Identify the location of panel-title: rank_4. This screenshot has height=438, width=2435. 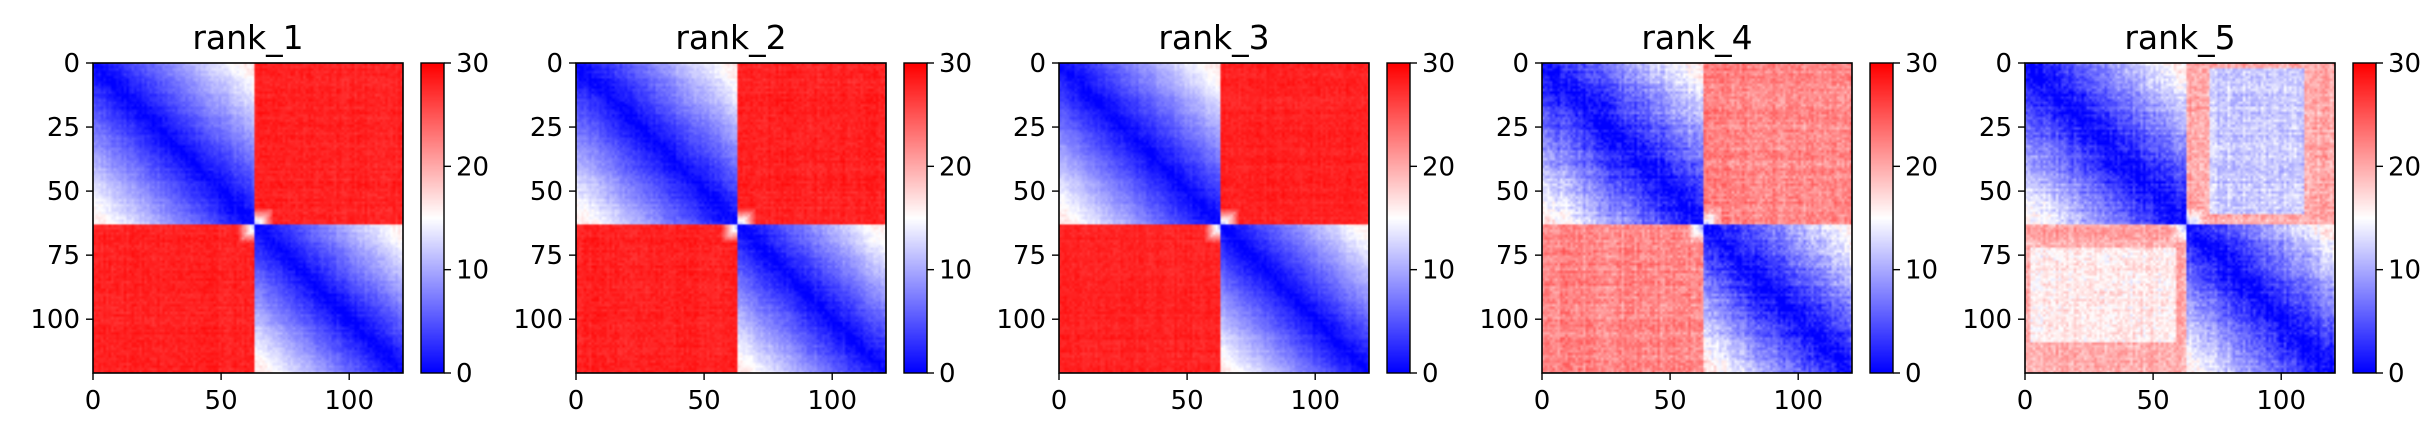
(1696, 37).